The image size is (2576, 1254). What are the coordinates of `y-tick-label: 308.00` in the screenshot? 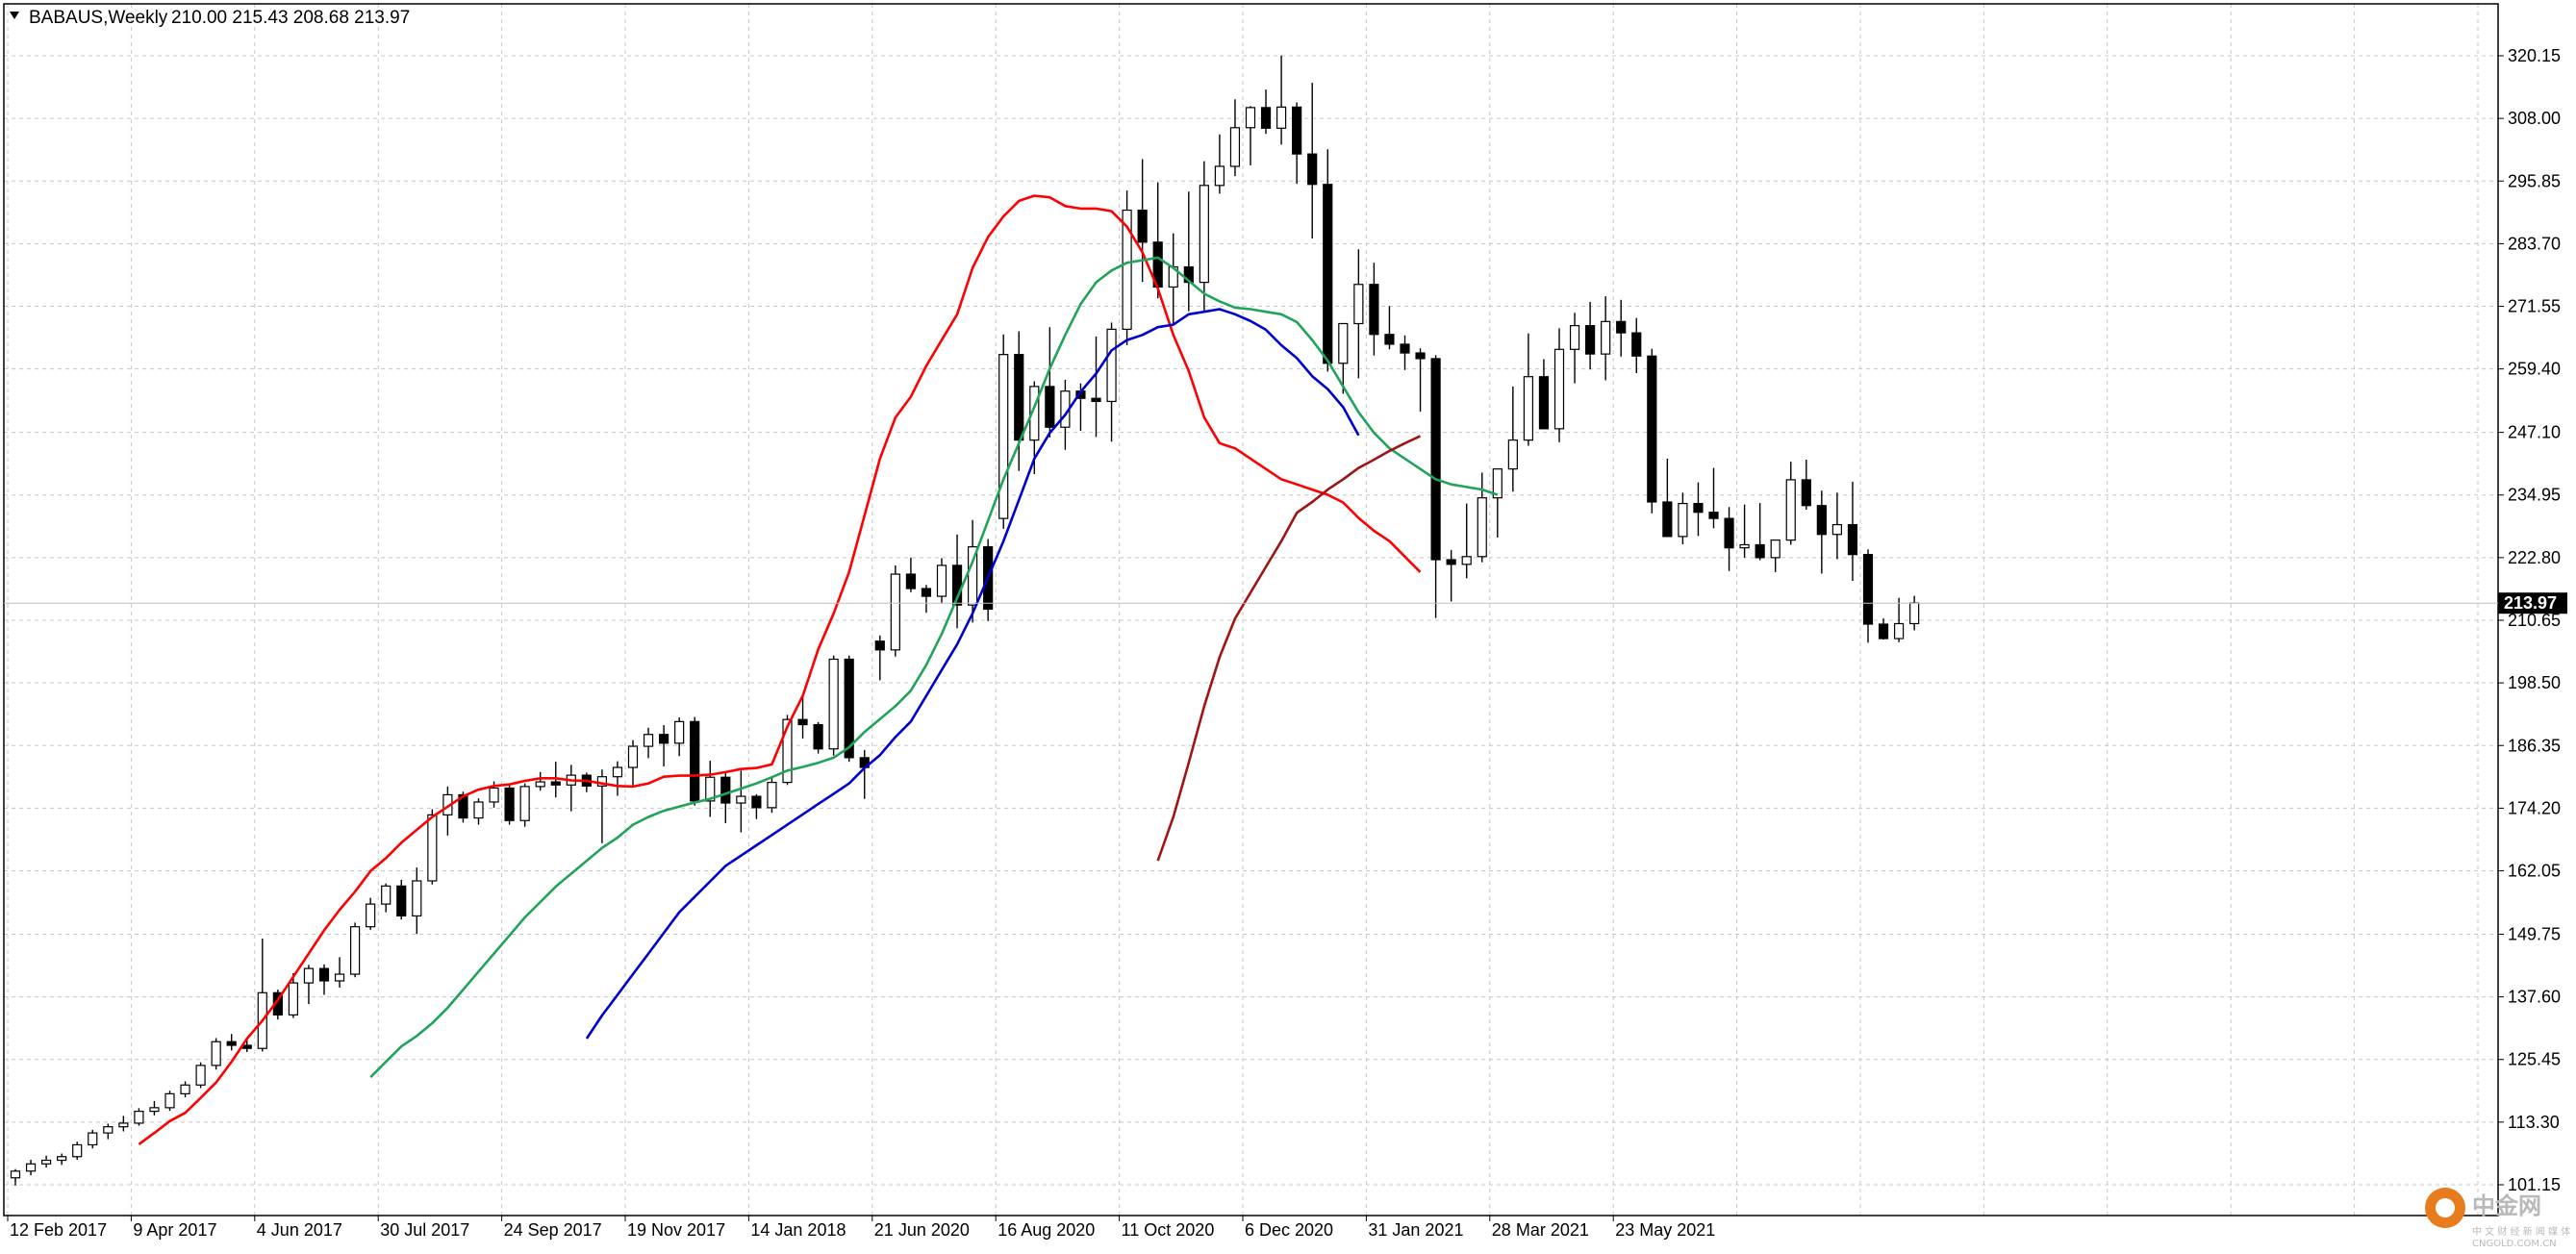 It's located at (2535, 118).